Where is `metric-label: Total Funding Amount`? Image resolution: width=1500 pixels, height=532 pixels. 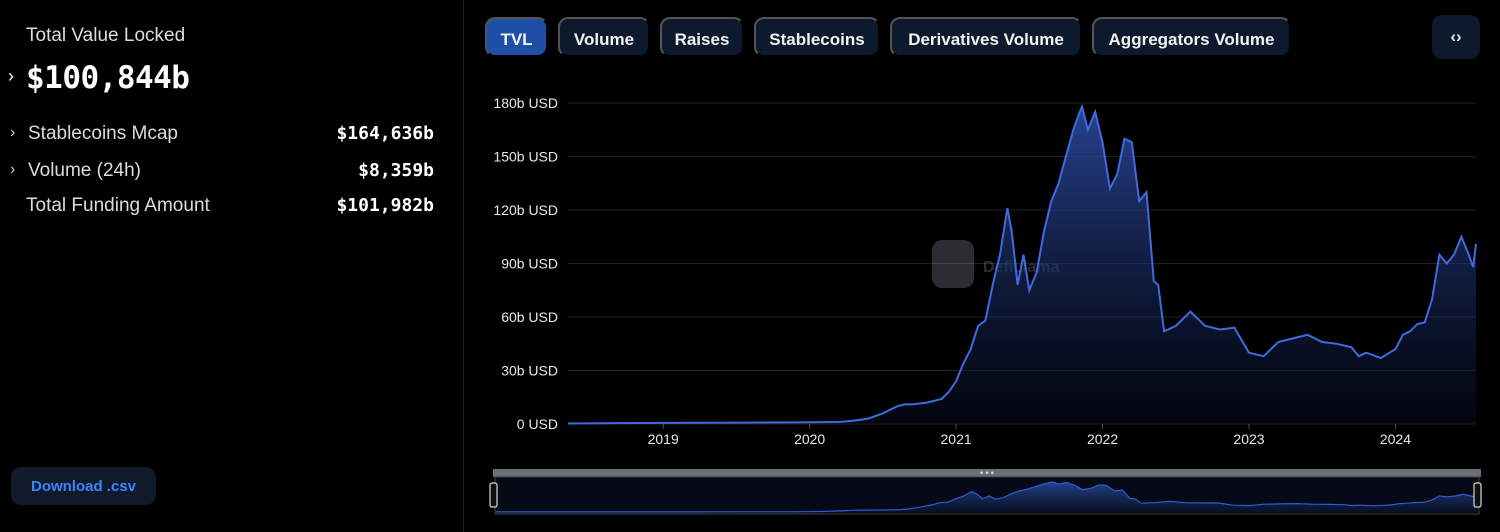 metric-label: Total Funding Amount is located at coordinates (118, 205).